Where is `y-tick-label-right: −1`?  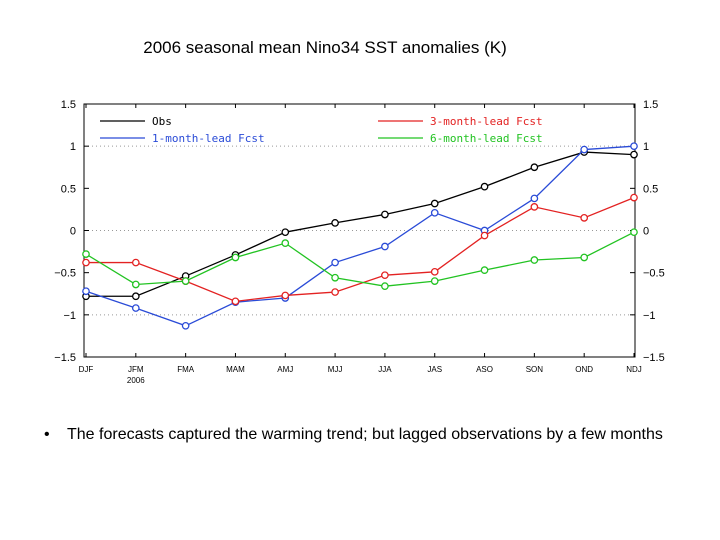 y-tick-label-right: −1 is located at coordinates (649, 316).